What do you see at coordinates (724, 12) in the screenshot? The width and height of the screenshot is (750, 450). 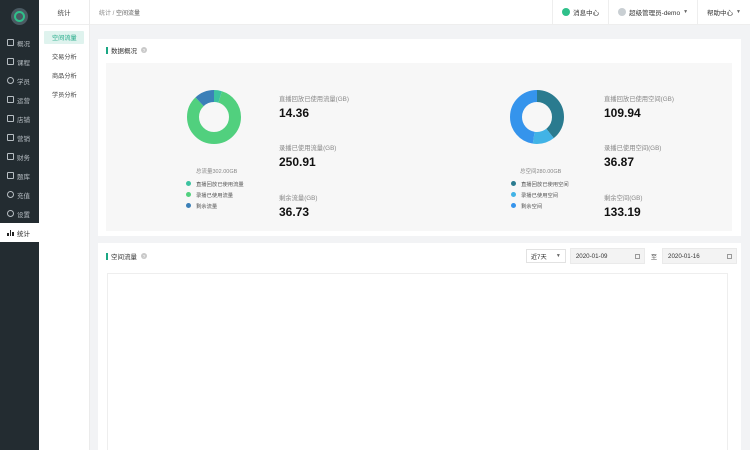 I see `help-center-button: 帮助中心 ▼` at bounding box center [724, 12].